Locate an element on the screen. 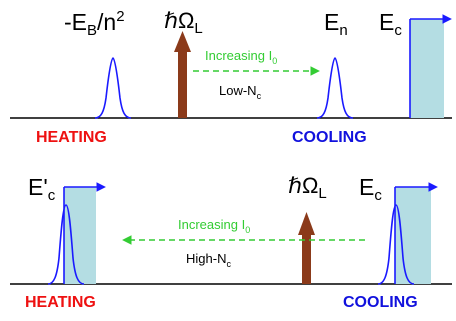  bottom-left-continuum-fill is located at coordinates (80, 235).